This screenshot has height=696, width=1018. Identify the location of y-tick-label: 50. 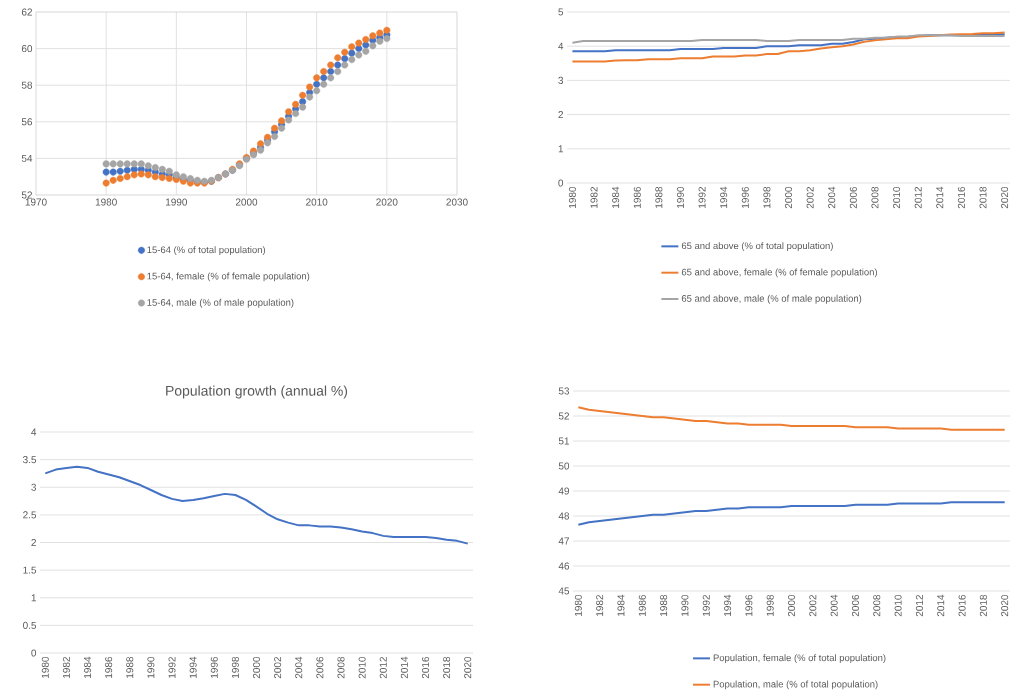
(564, 466).